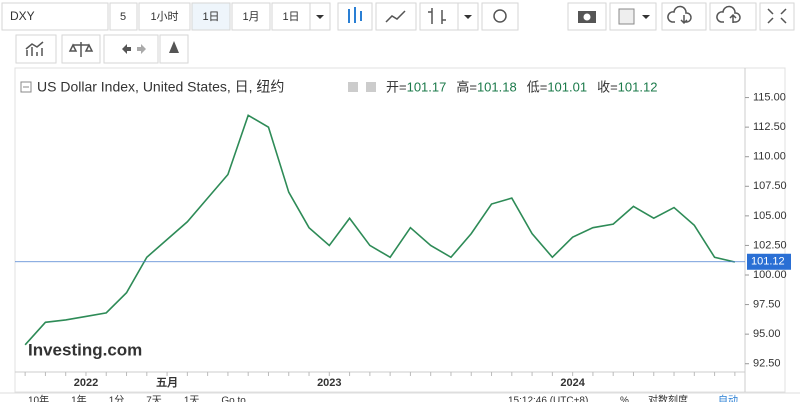 The height and width of the screenshot is (402, 800). I want to click on range-button-label: 1月, so click(250, 17).